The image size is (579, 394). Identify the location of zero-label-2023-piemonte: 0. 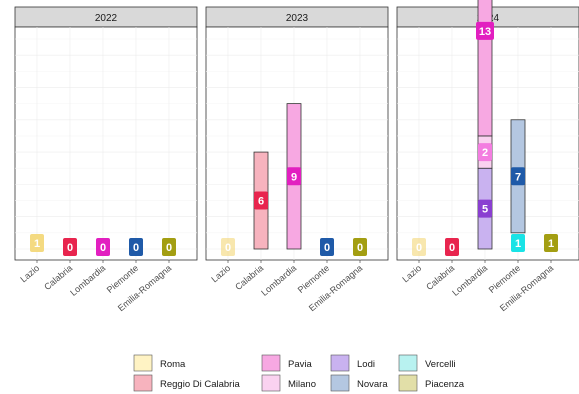
(327, 248).